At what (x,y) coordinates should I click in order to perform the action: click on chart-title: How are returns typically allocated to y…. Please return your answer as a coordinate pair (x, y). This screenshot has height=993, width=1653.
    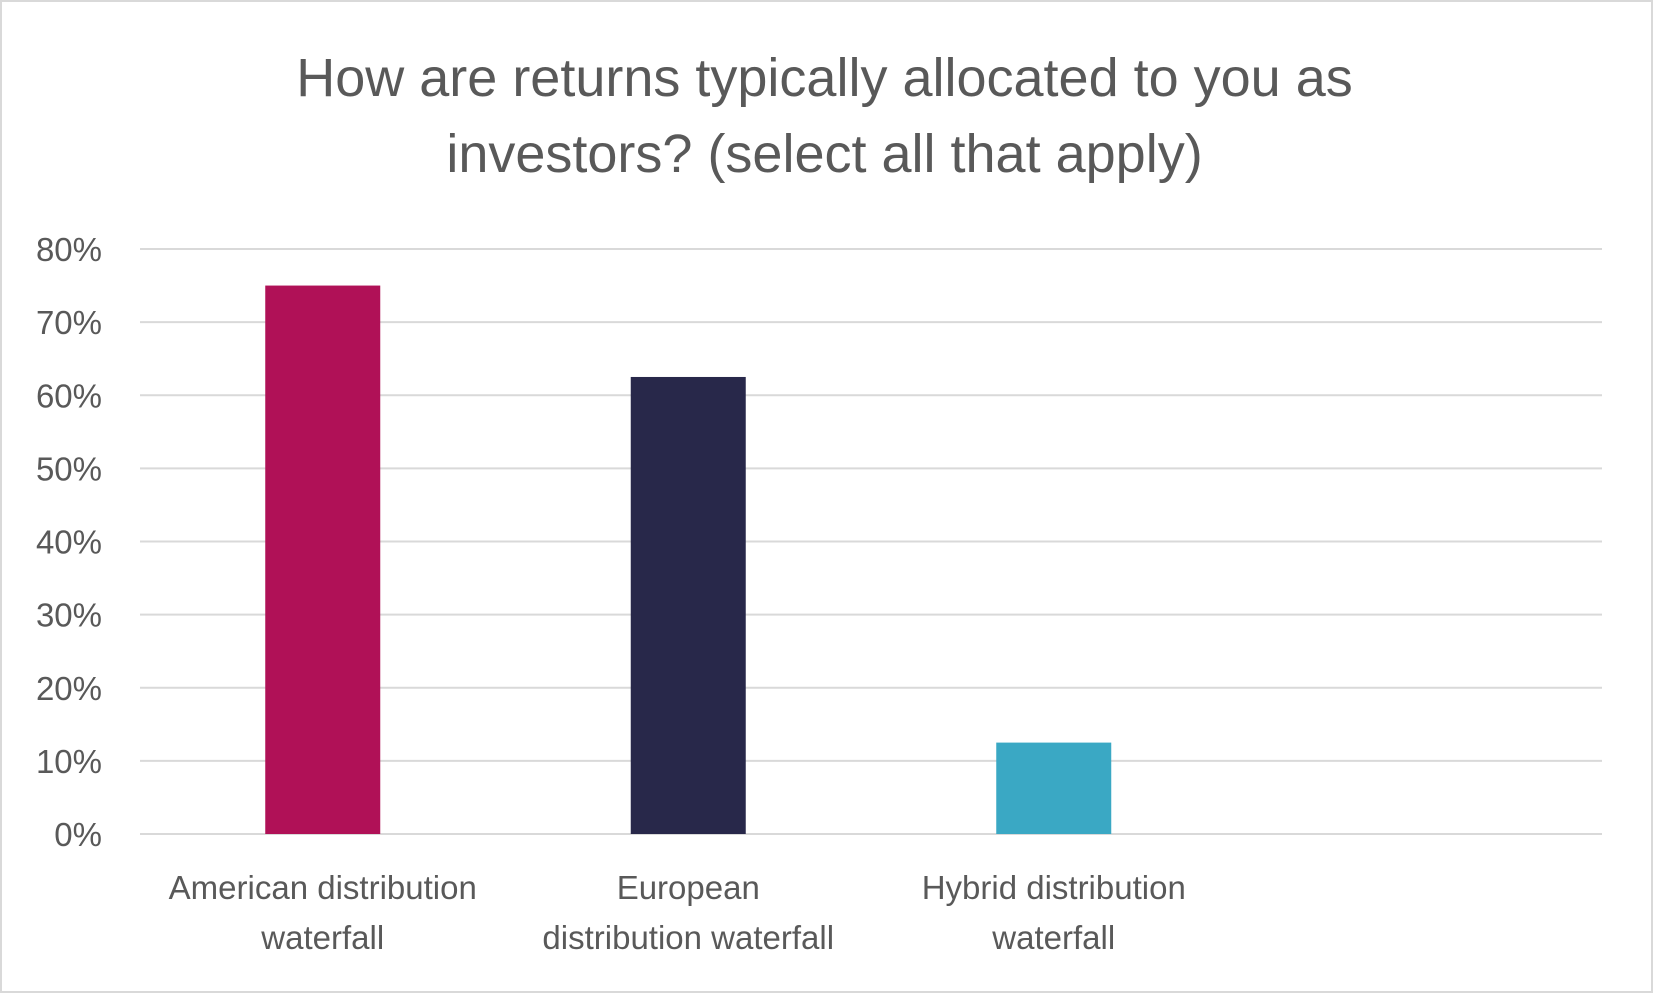
    Looking at the image, I should click on (824, 116).